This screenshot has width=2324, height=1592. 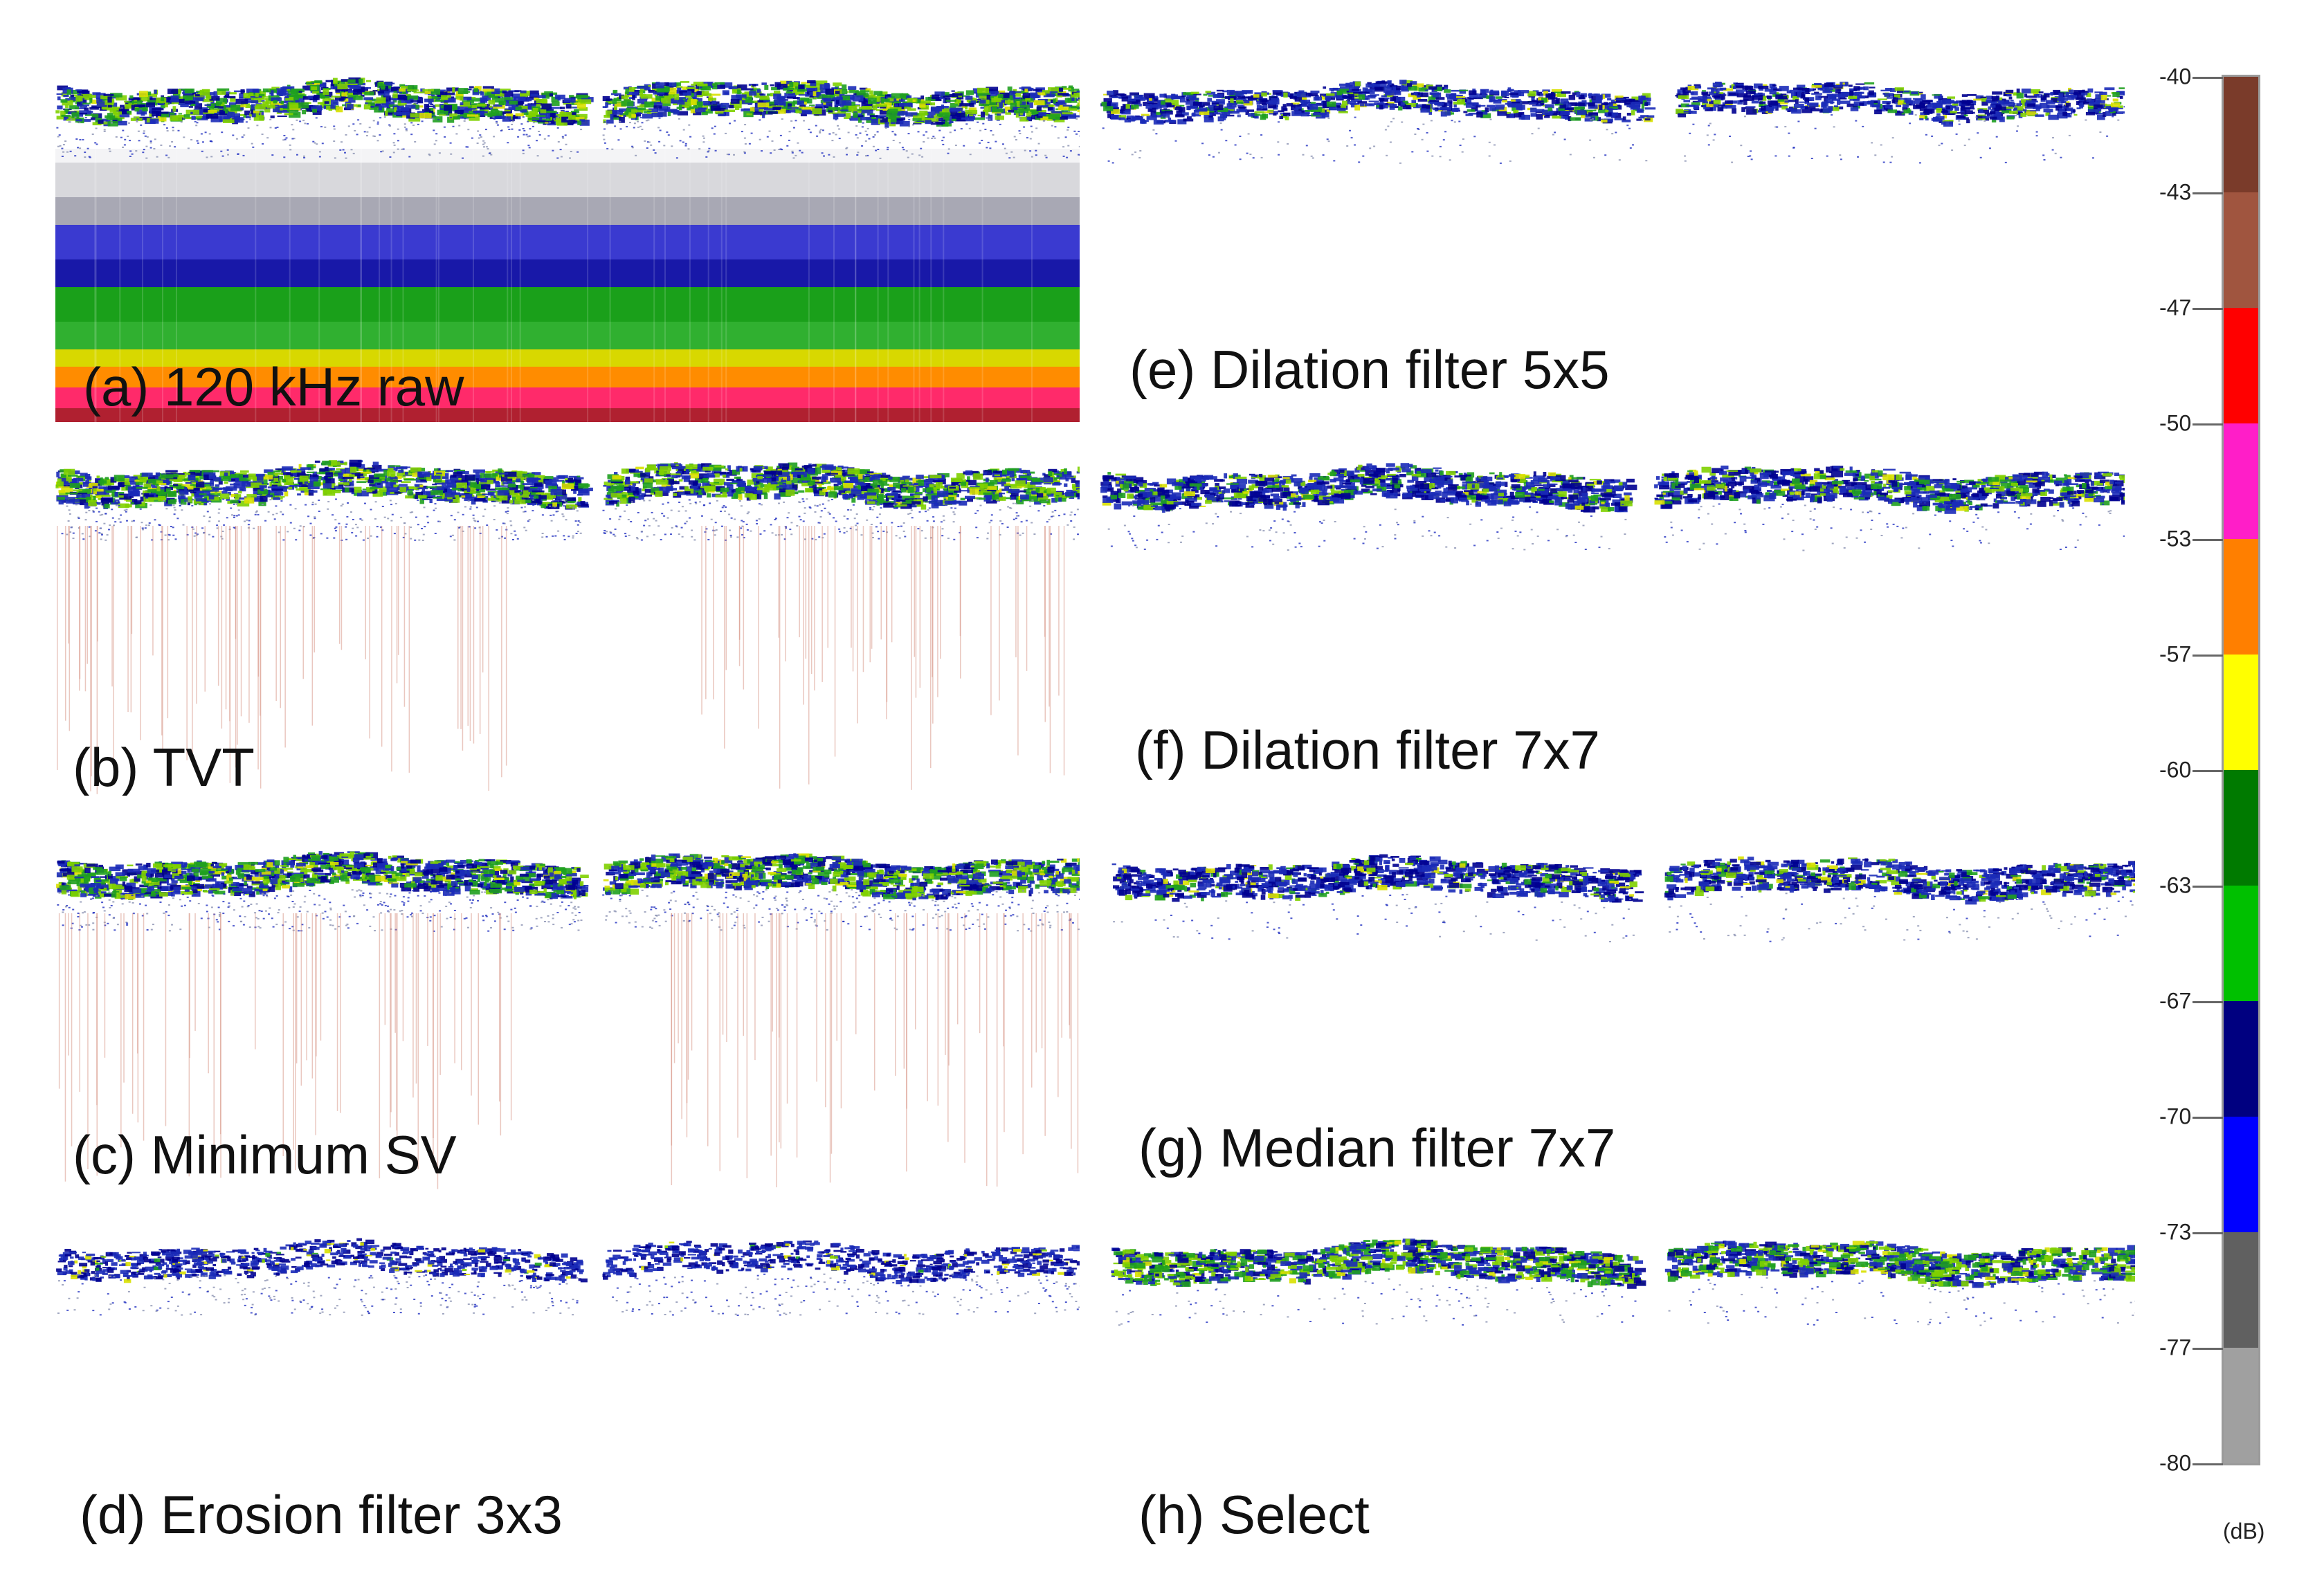 What do you see at coordinates (567, 1387) in the screenshot?
I see `panel-d-erosion: (d) Erosion filter 3x3` at bounding box center [567, 1387].